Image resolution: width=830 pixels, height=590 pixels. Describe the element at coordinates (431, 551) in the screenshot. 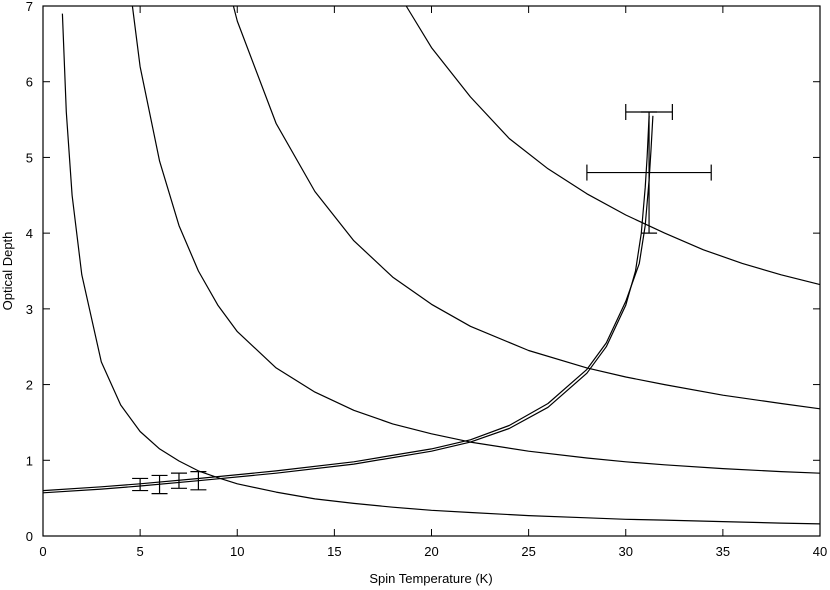

I see `x-tick-label-4: 20` at that location.